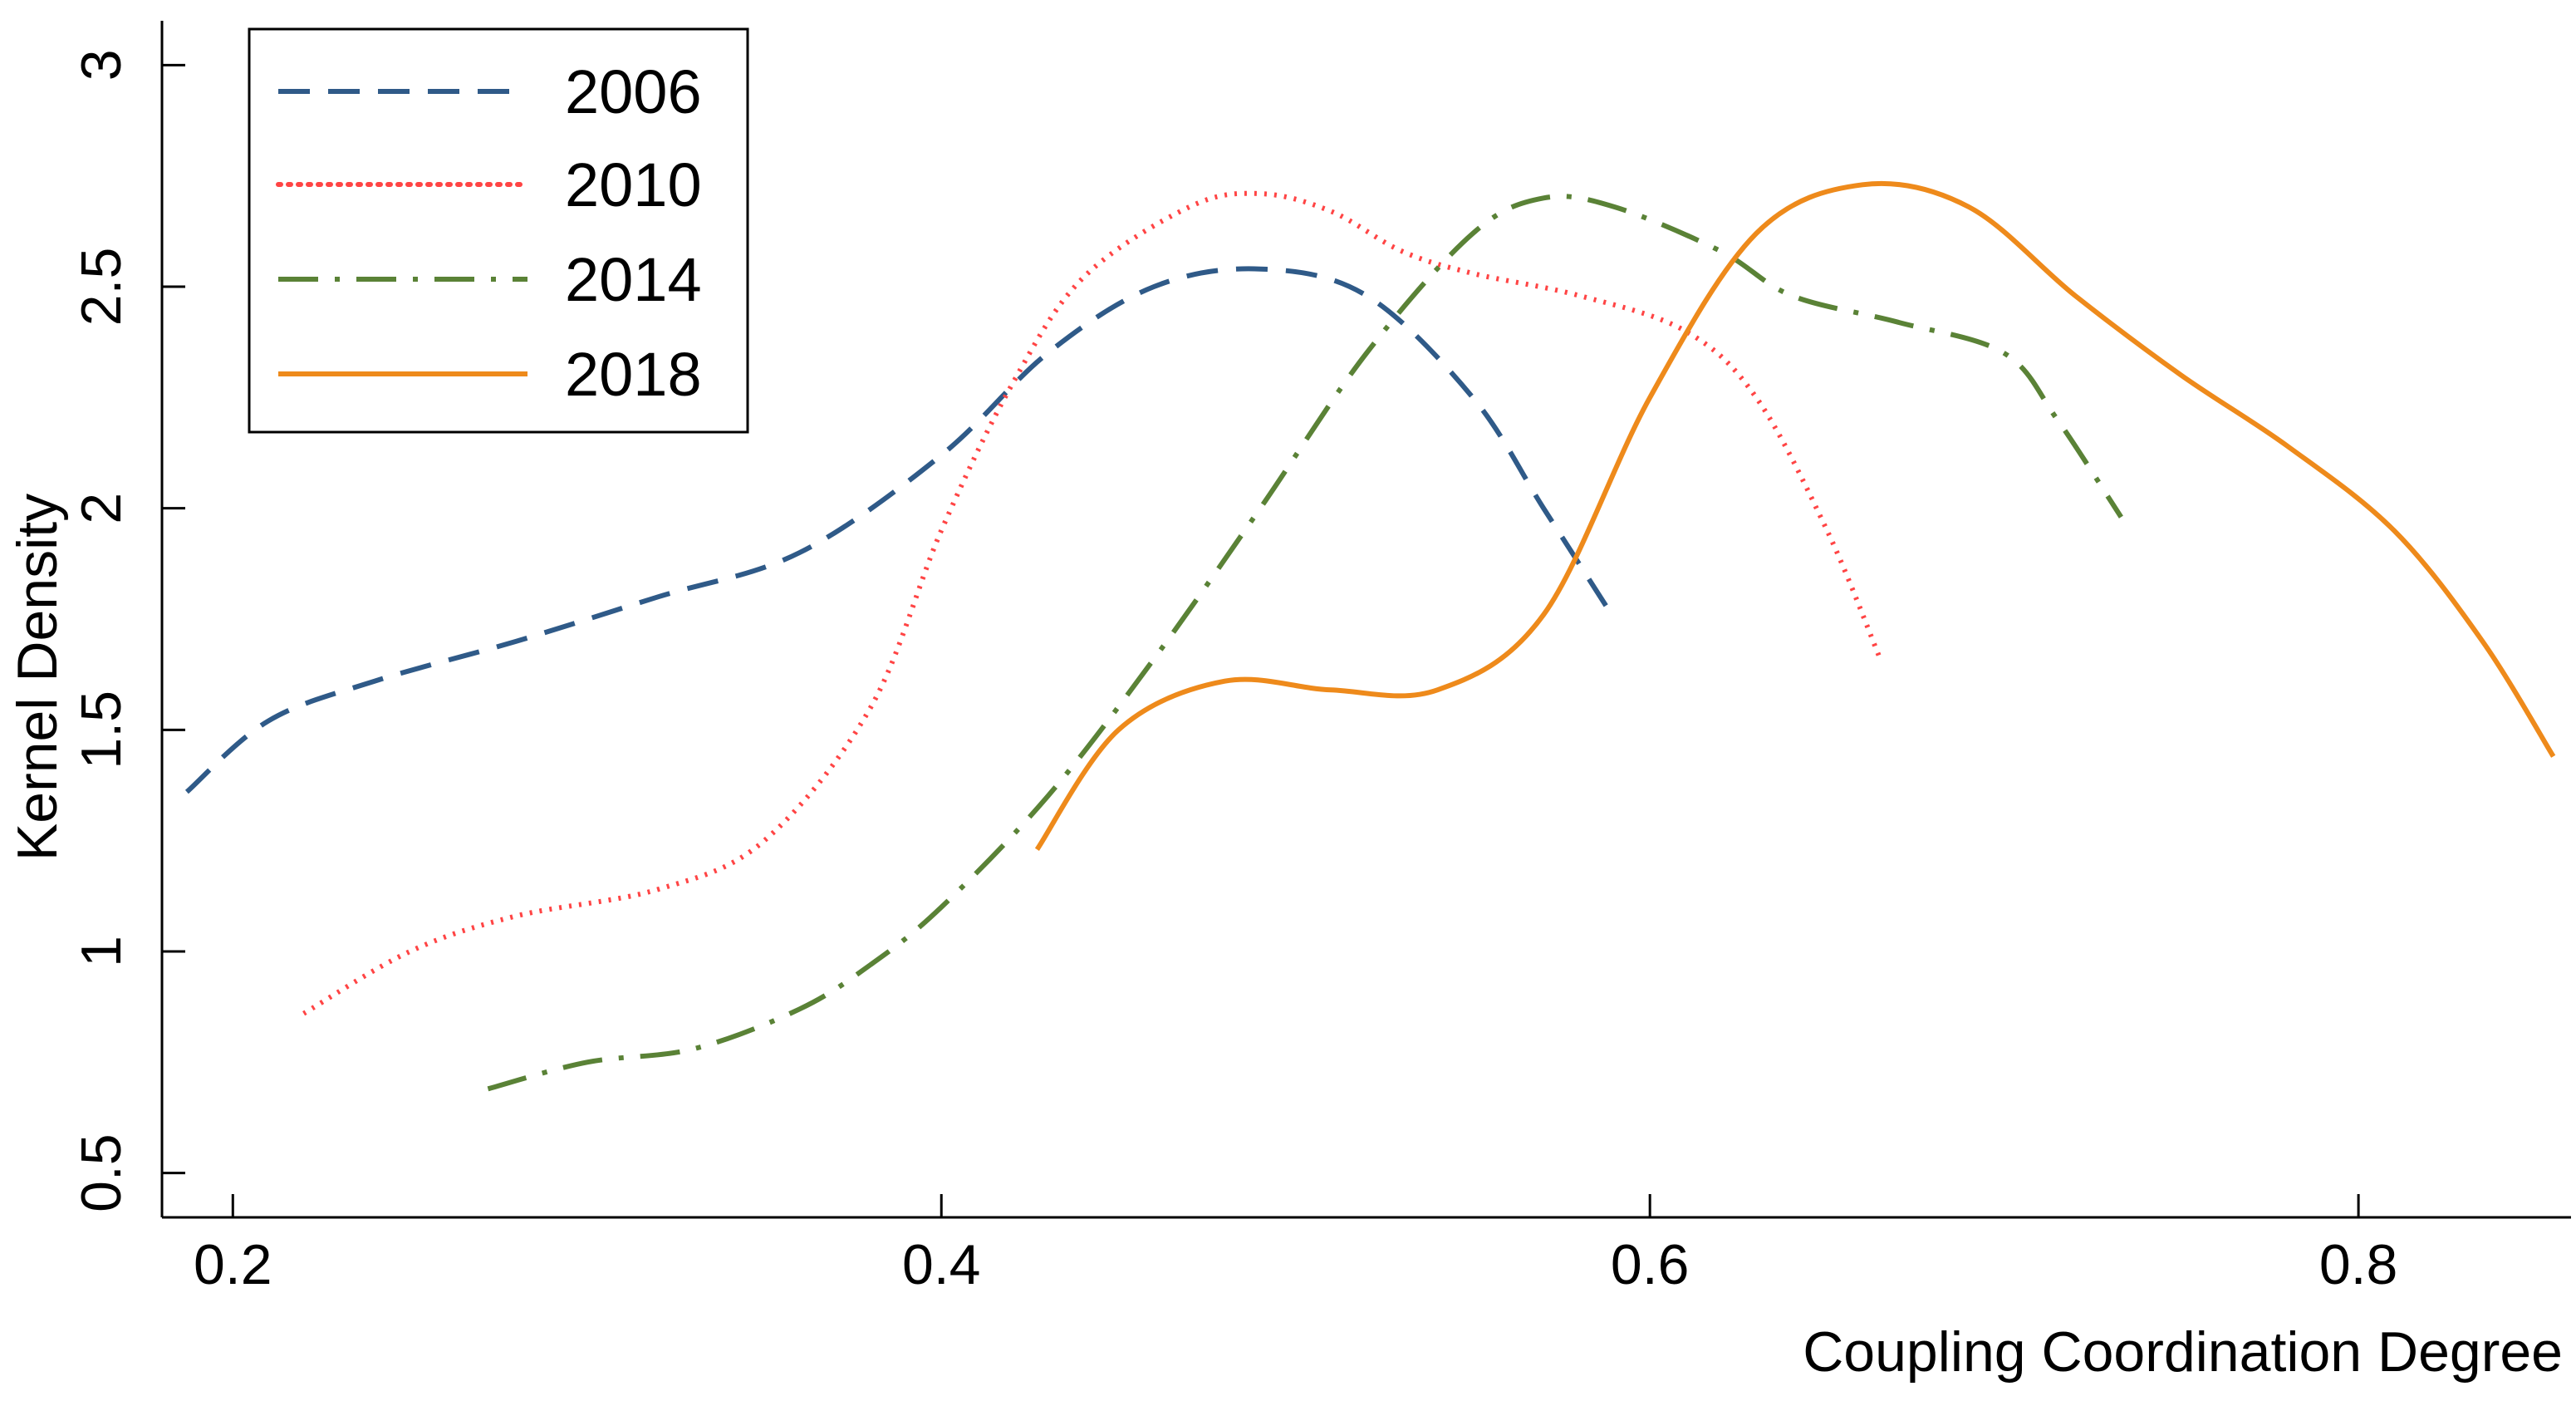  Describe the element at coordinates (233, 1264) in the screenshot. I see `x-tick-label: 0.2` at that location.